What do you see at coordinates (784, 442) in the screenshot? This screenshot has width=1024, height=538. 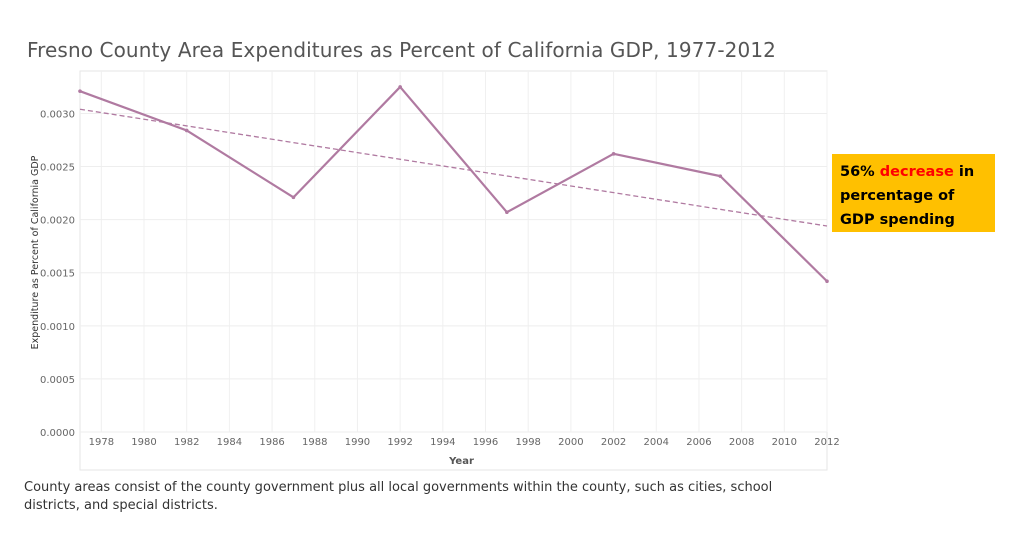 I see `x-tick-label: 2010` at bounding box center [784, 442].